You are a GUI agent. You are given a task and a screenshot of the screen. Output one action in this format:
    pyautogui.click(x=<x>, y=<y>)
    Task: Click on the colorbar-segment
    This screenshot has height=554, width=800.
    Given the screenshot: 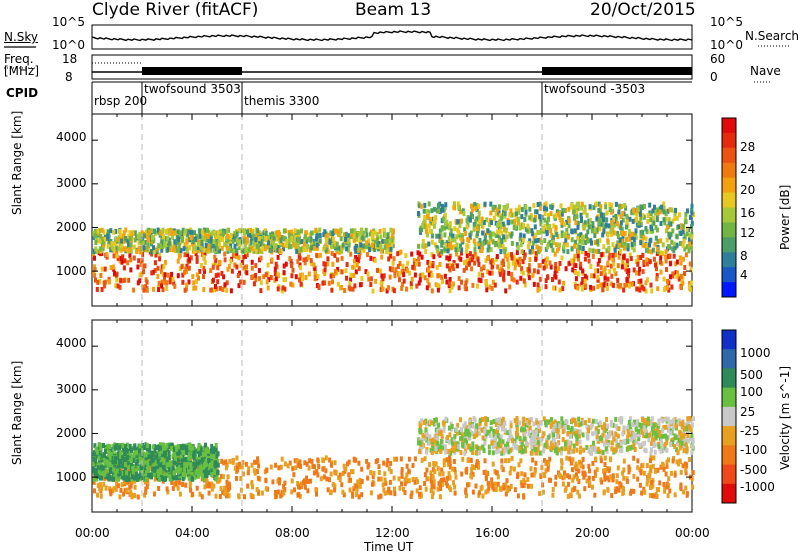 What is the action you would take?
    pyautogui.click(x=729, y=140)
    